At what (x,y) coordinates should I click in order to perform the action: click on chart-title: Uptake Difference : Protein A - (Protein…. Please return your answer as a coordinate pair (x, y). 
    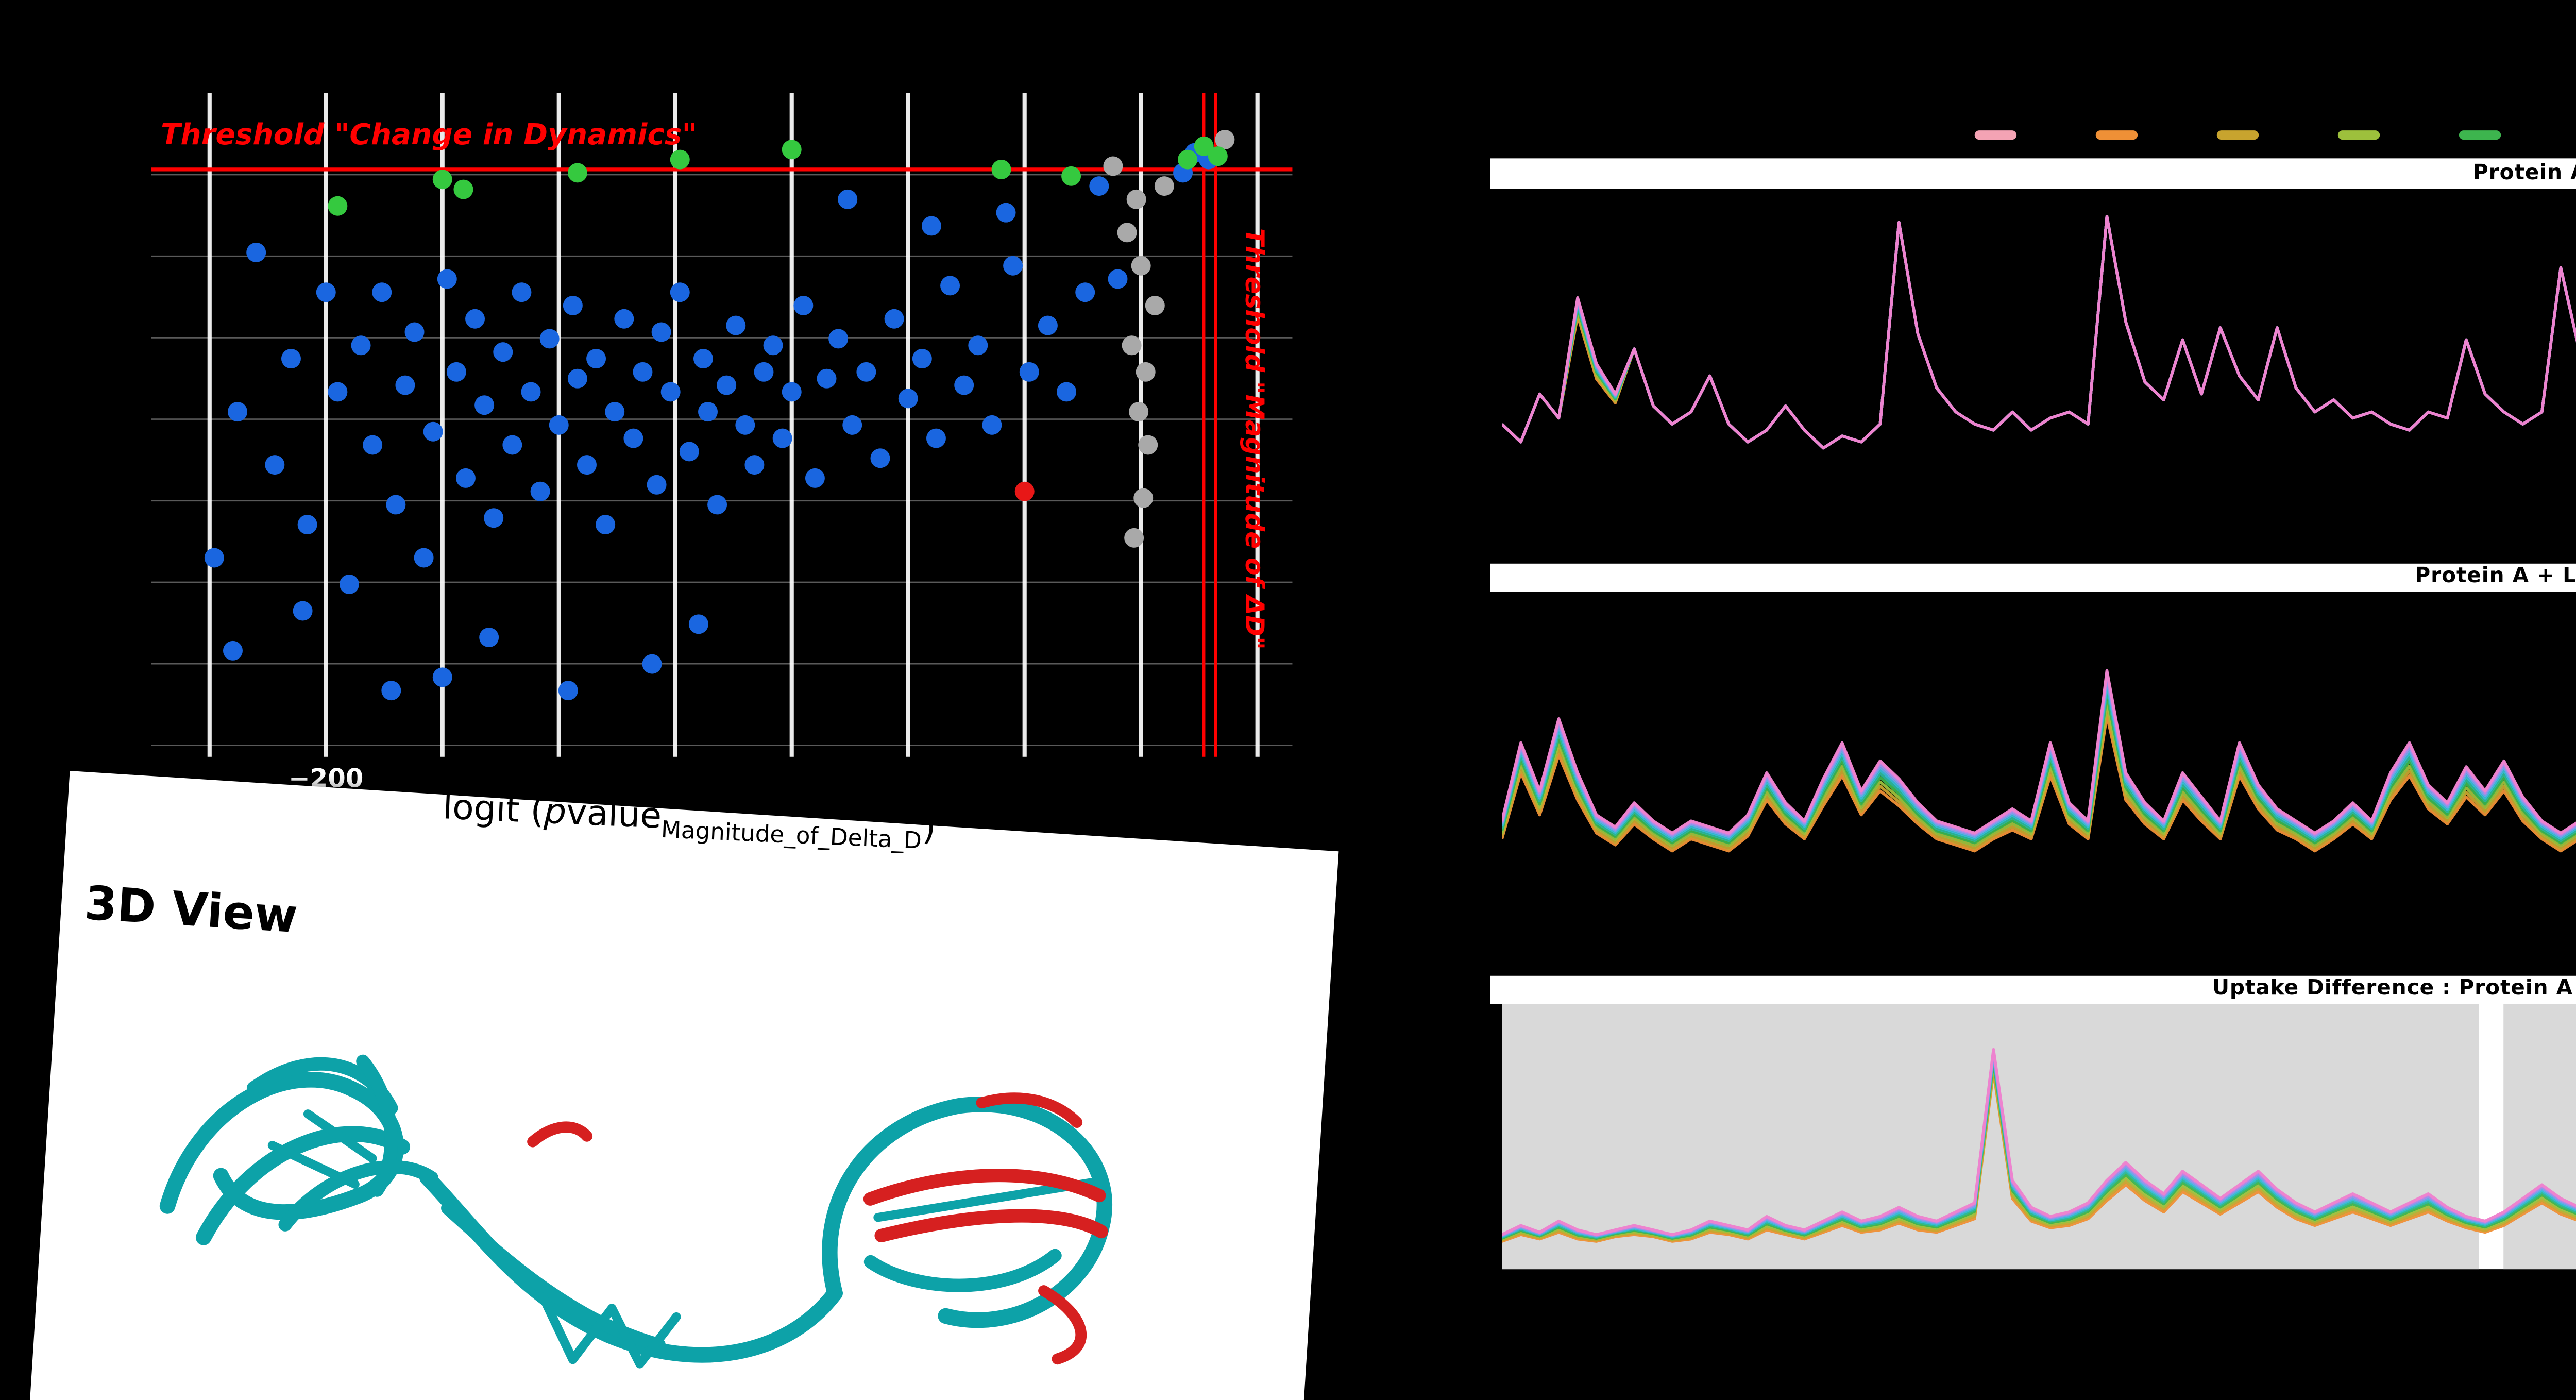
    Looking at the image, I should click on (2394, 990).